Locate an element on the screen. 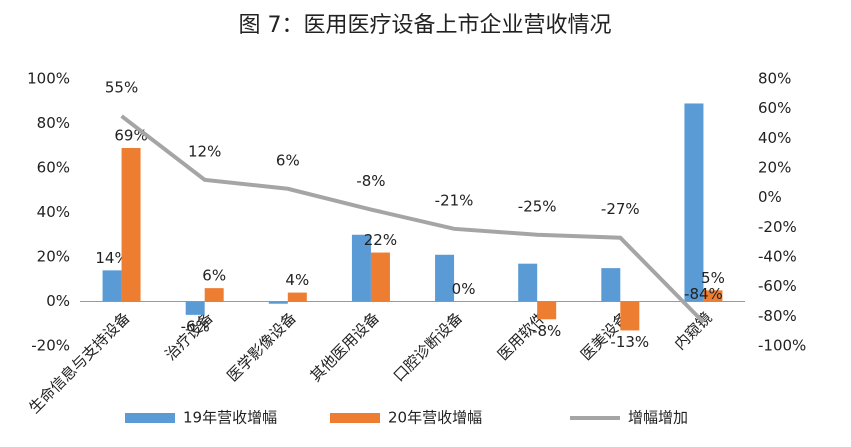 Image resolution: width=851 pixels, height=447 pixels. y2-tick-label: -40% is located at coordinates (777, 257).